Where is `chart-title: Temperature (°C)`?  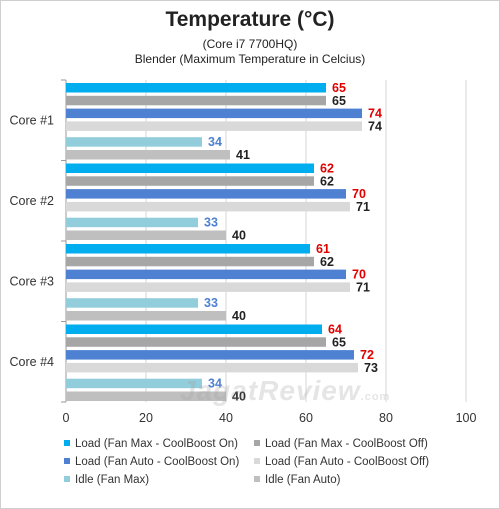 chart-title: Temperature (°C) is located at coordinates (250, 19).